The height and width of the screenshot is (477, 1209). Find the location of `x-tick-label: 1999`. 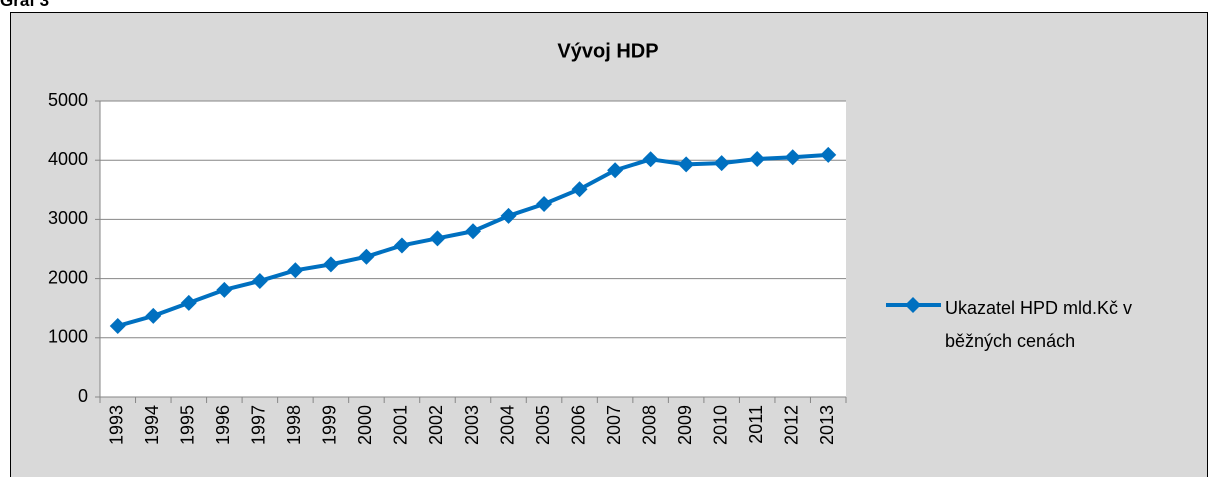

x-tick-label: 1999 is located at coordinates (330, 425).